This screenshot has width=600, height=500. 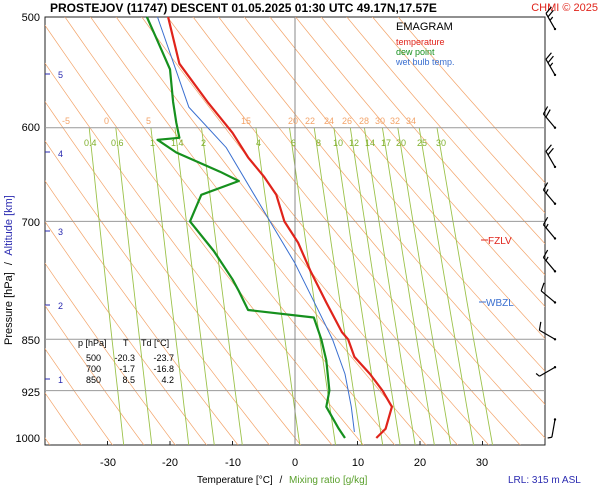 What do you see at coordinates (318, 143) in the screenshot?
I see `mix-label: 8` at bounding box center [318, 143].